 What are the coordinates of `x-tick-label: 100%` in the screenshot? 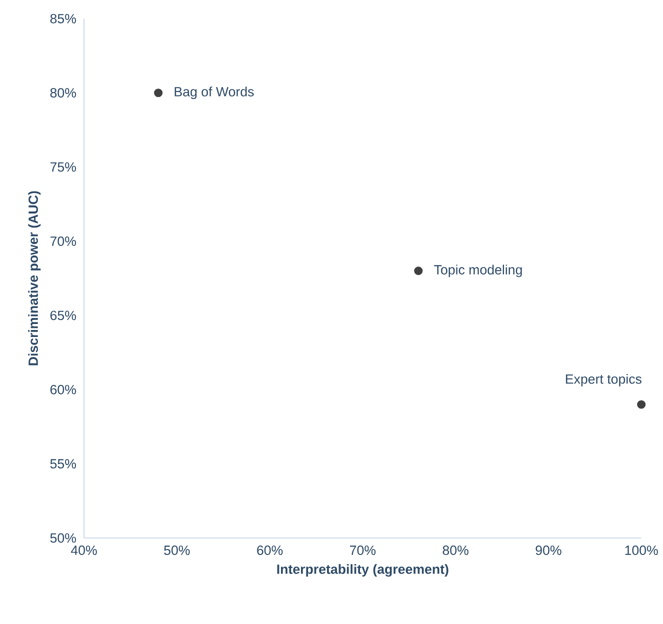 It's located at (641, 550).